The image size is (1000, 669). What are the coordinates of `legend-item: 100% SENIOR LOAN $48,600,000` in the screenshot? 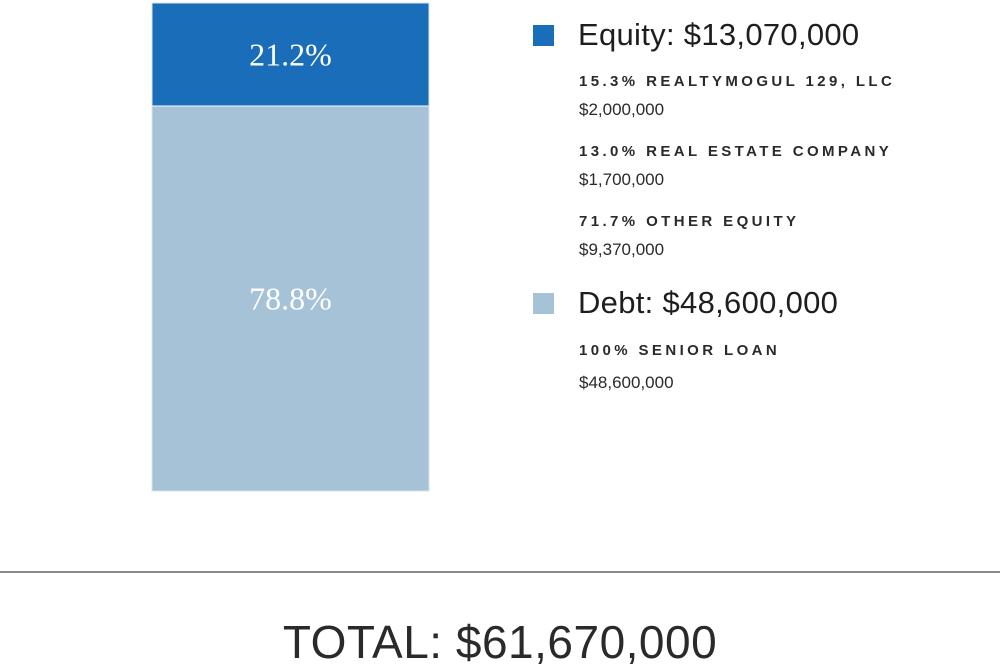 It's located at (786, 368).